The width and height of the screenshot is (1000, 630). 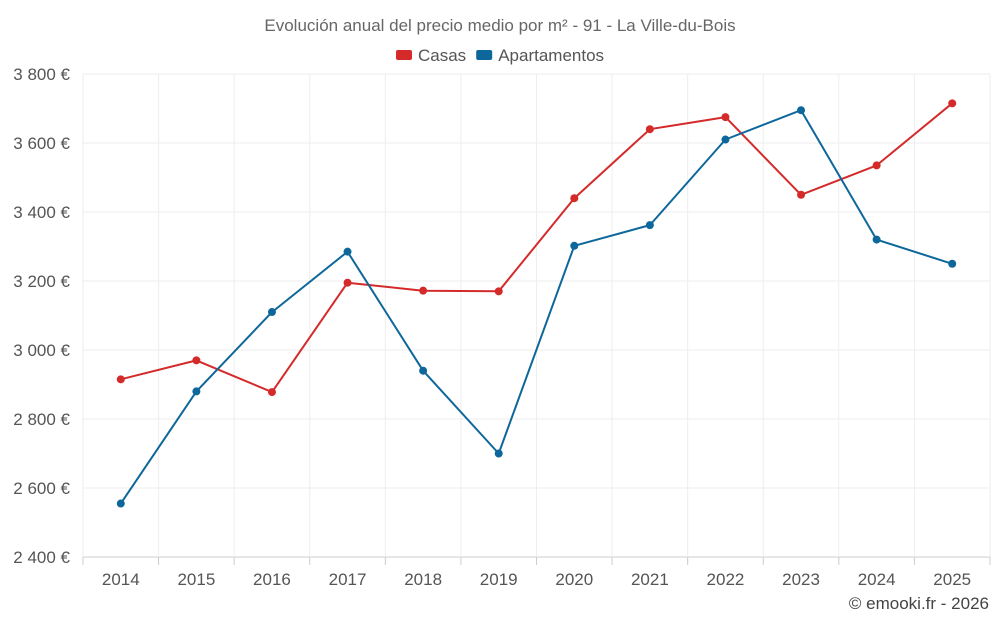 I want to click on x-tick-label: 2018, so click(x=423, y=579).